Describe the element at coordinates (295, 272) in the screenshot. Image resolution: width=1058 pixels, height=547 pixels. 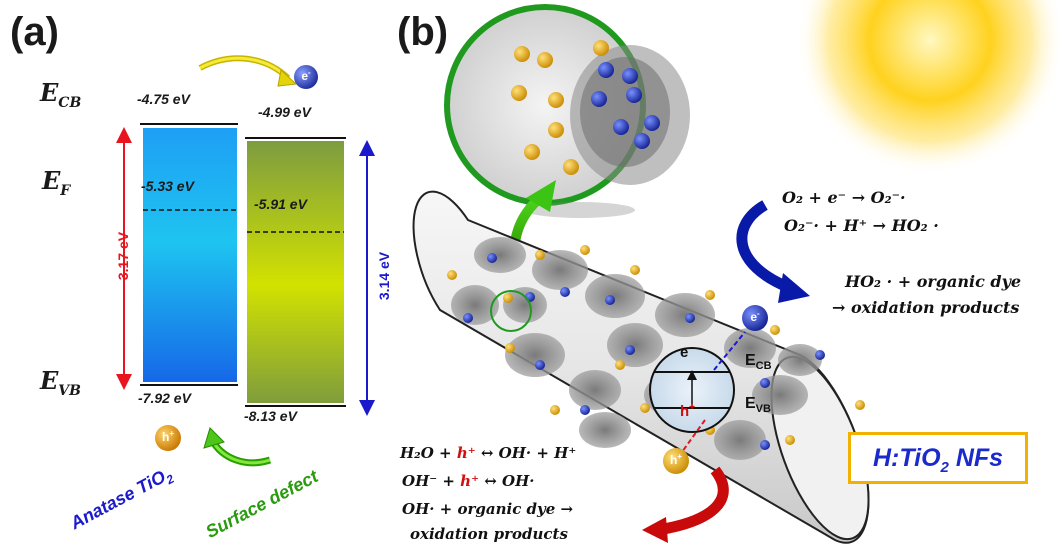
I see `defect-band-block` at that location.